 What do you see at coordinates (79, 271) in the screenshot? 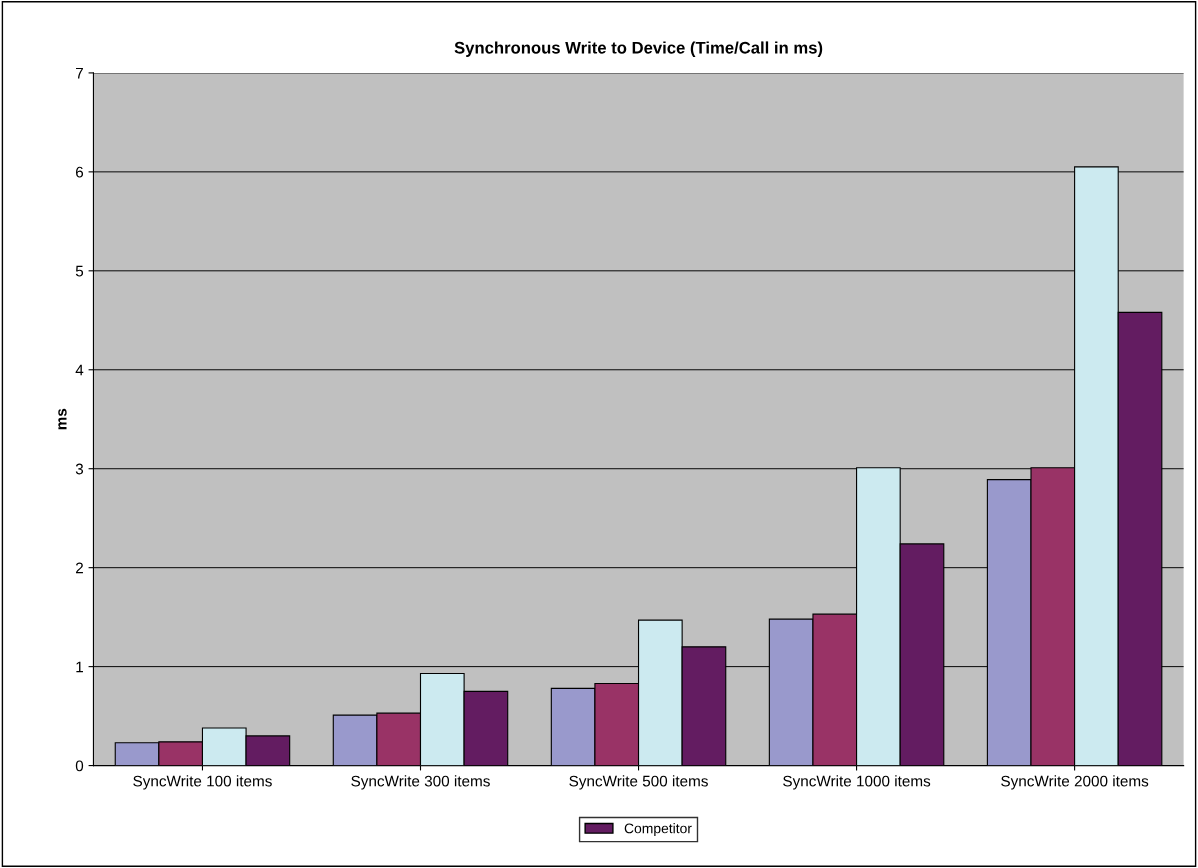
I see `y-tick-label: 5` at bounding box center [79, 271].